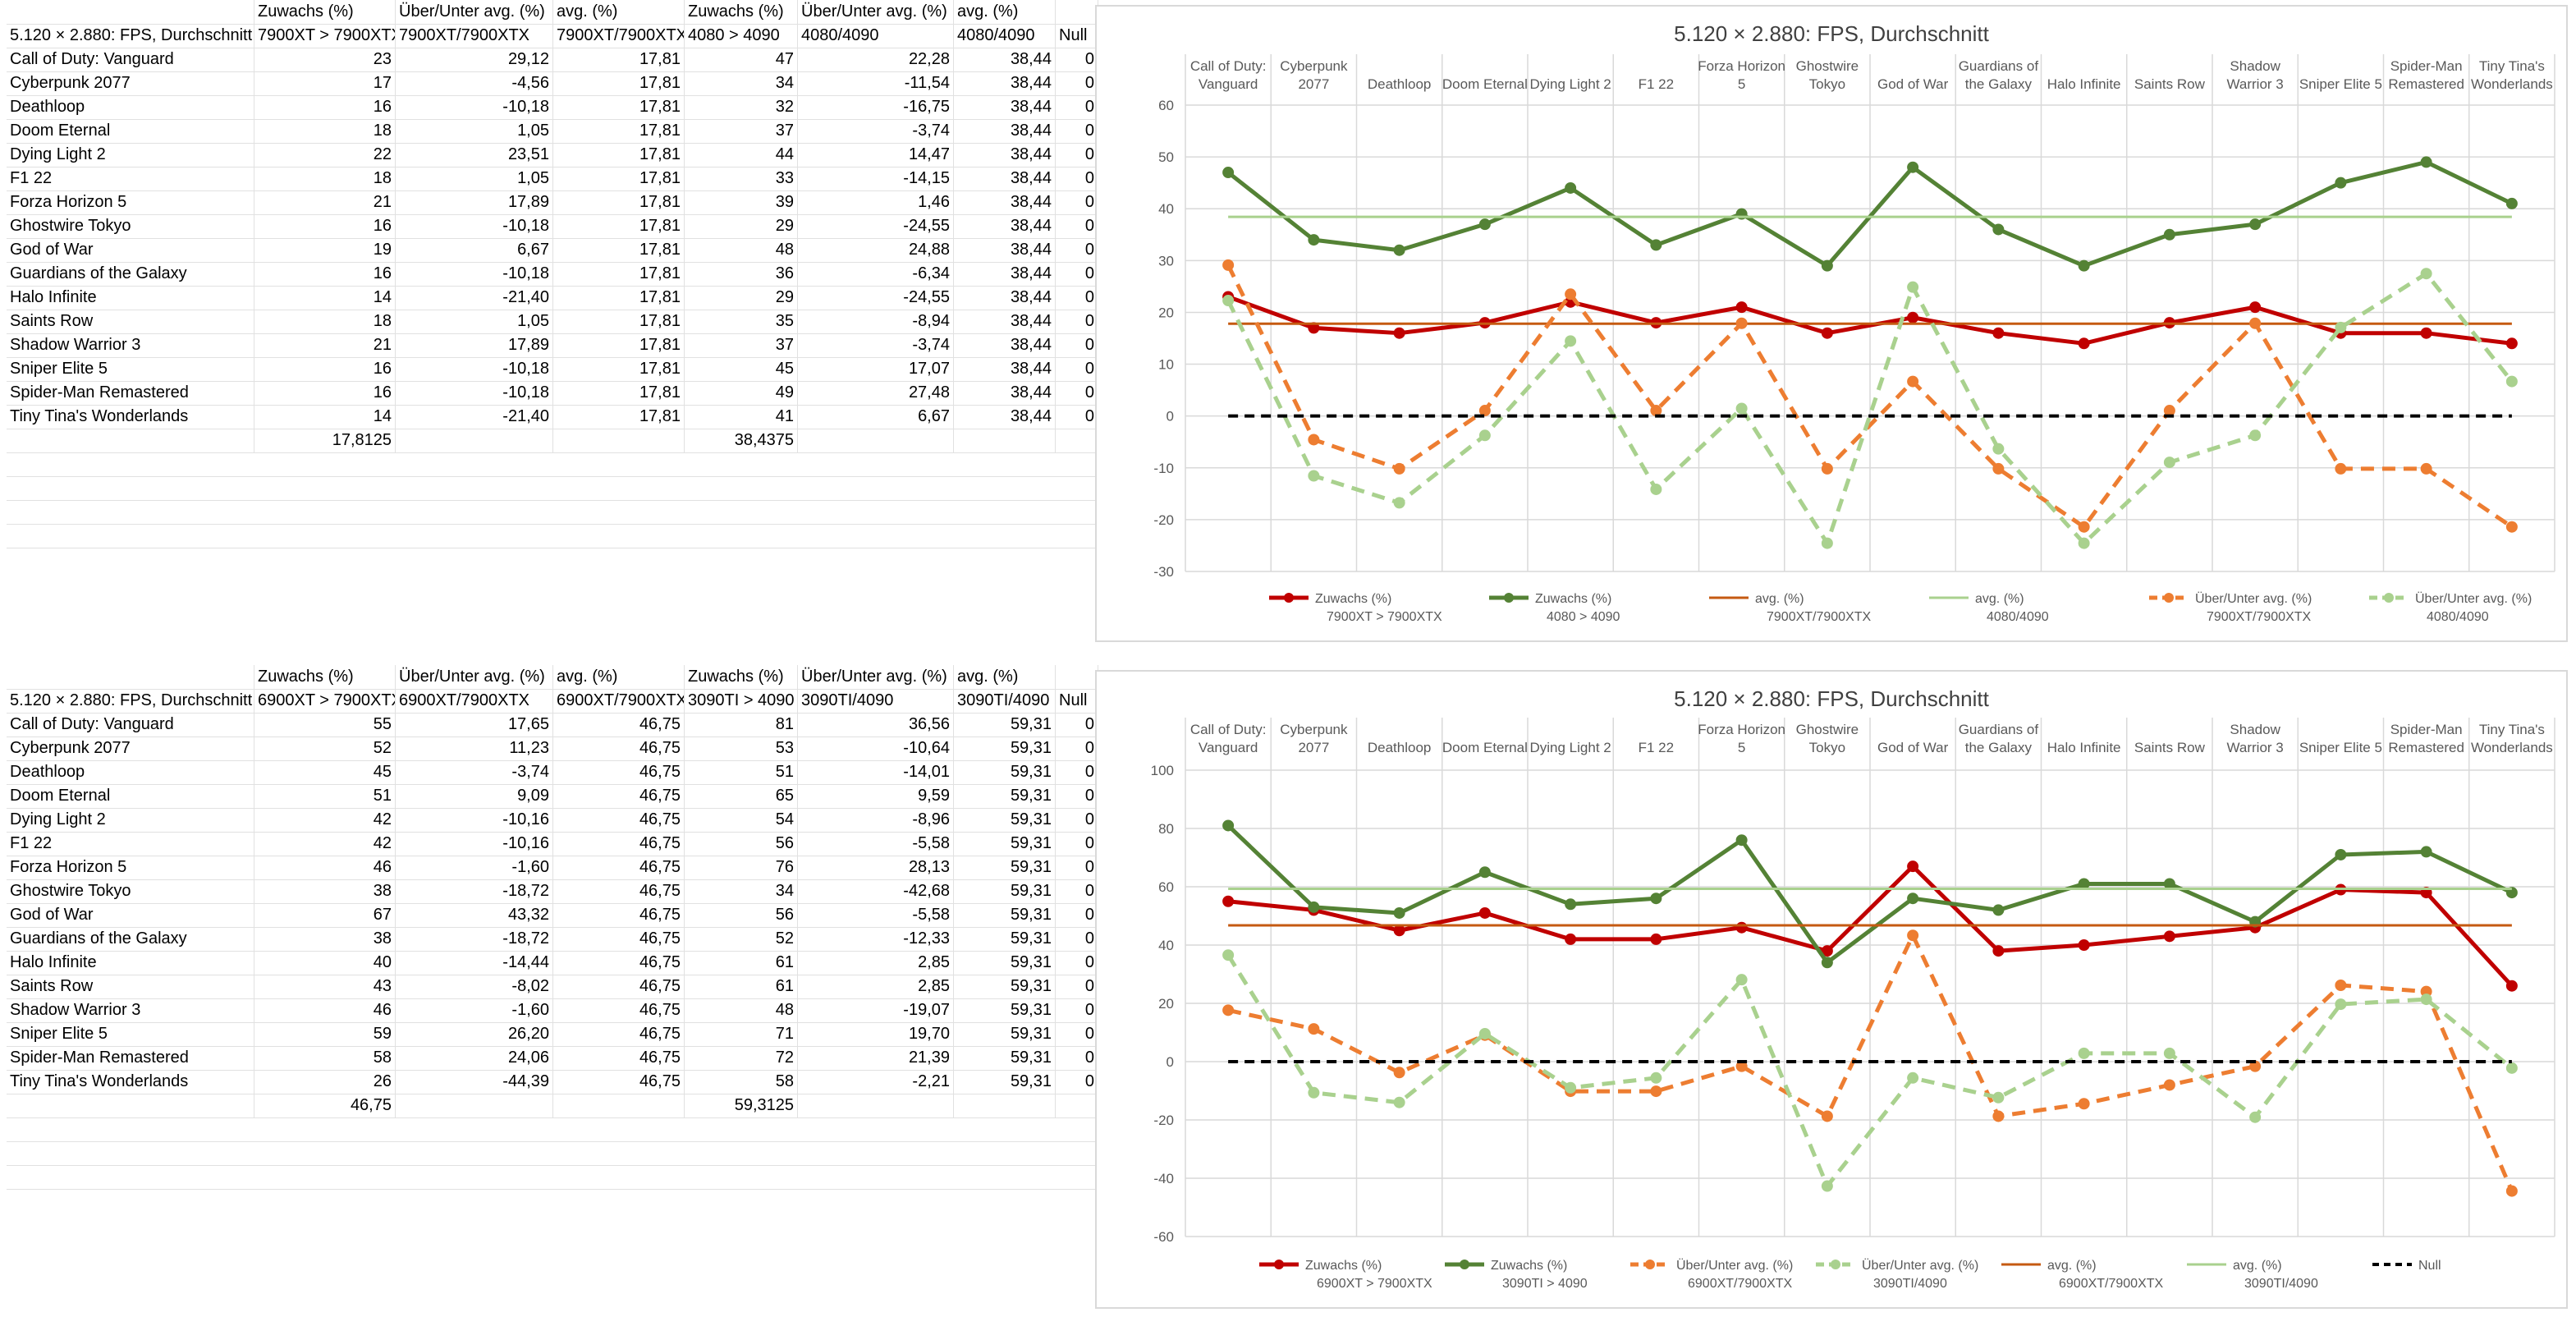  What do you see at coordinates (876, 12) in the screenshot?
I see `cell: Über/Unter avg. (%)` at bounding box center [876, 12].